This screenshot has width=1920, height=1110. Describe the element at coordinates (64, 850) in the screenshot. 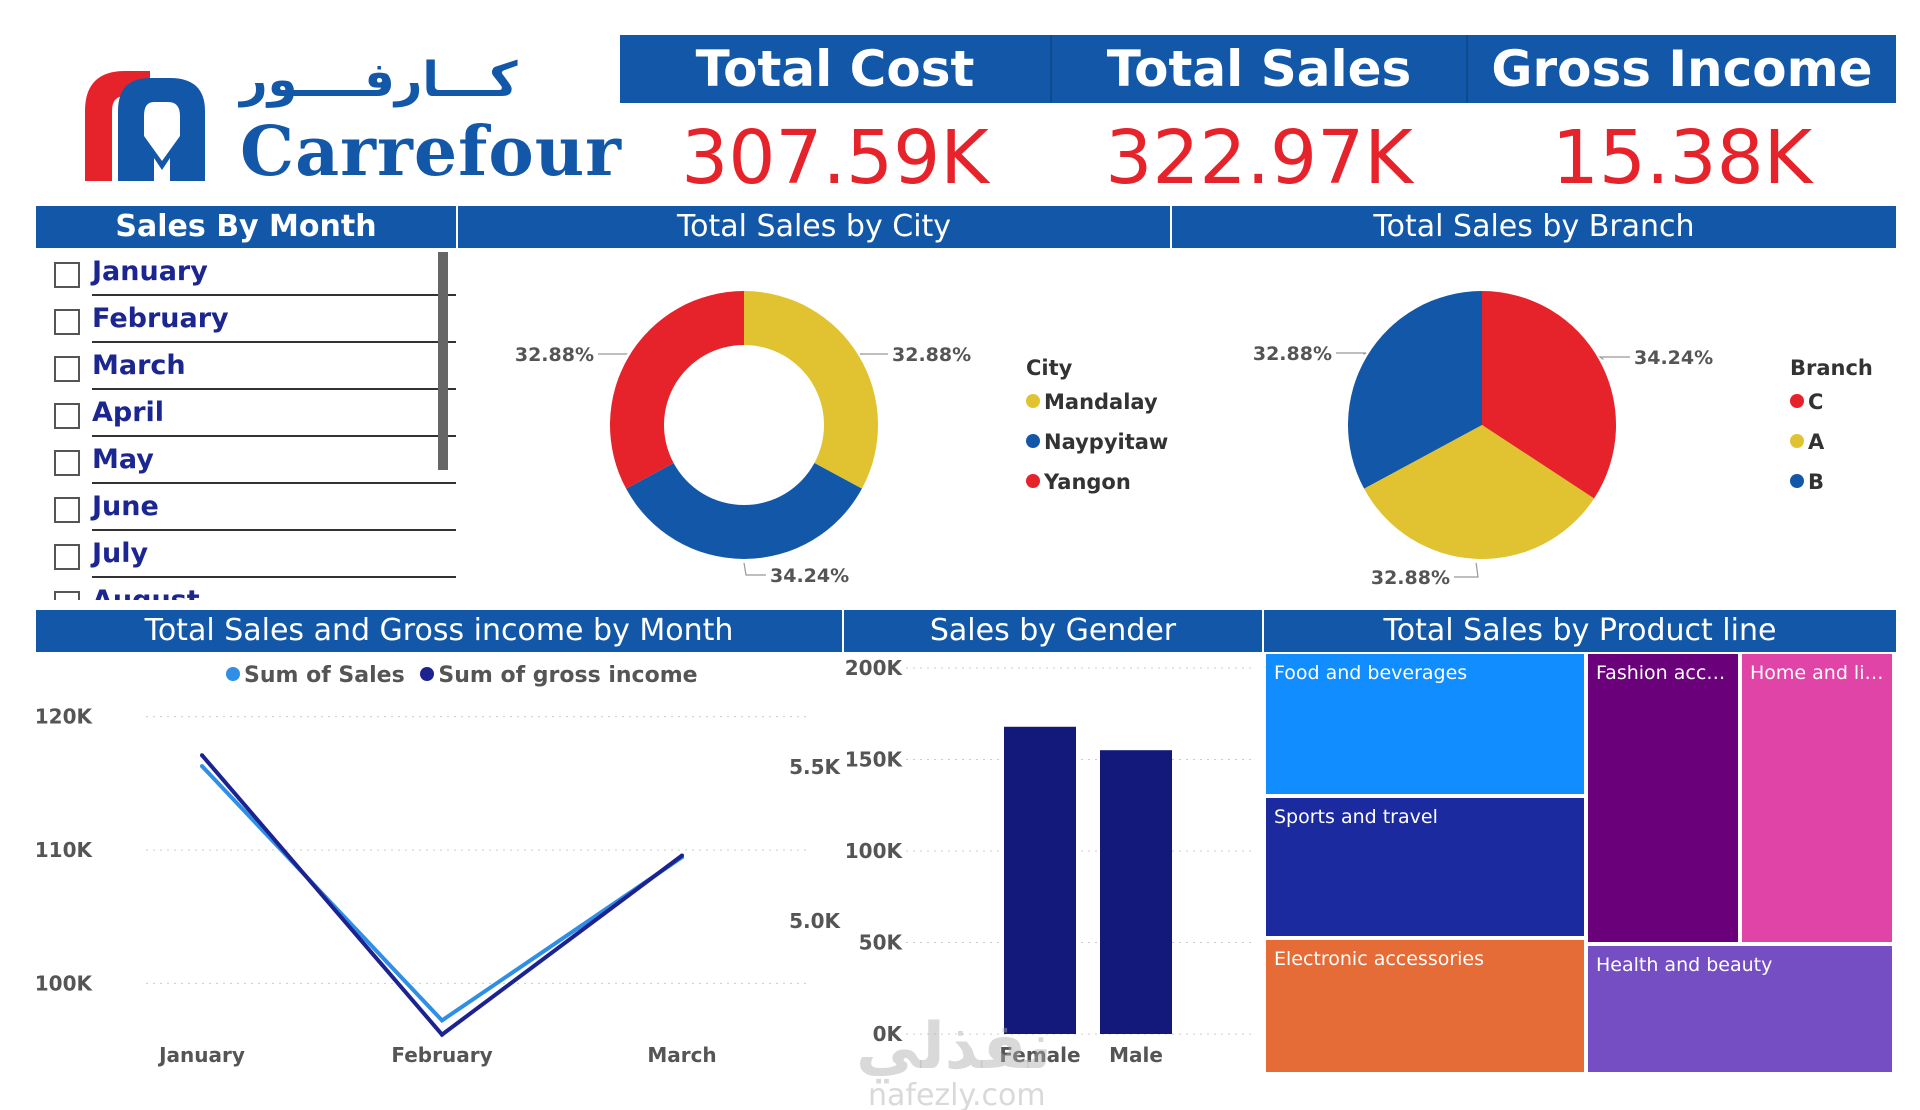

I see `y-left-tick-label: 110K` at that location.